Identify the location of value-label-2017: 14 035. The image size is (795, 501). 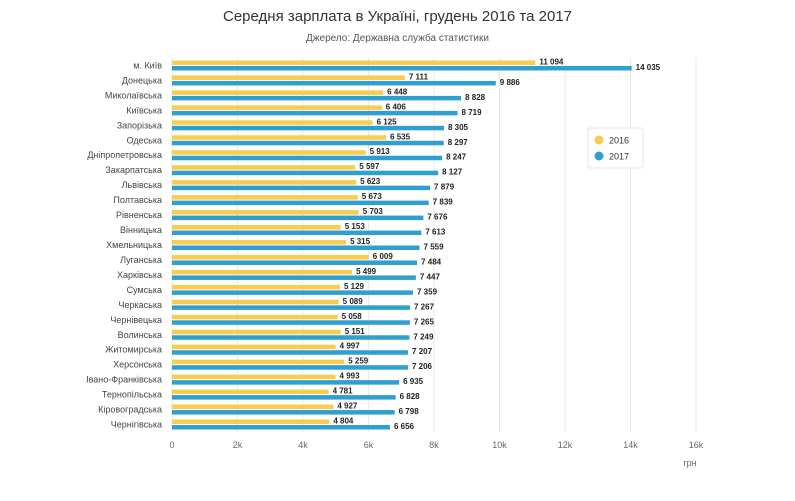
(648, 67).